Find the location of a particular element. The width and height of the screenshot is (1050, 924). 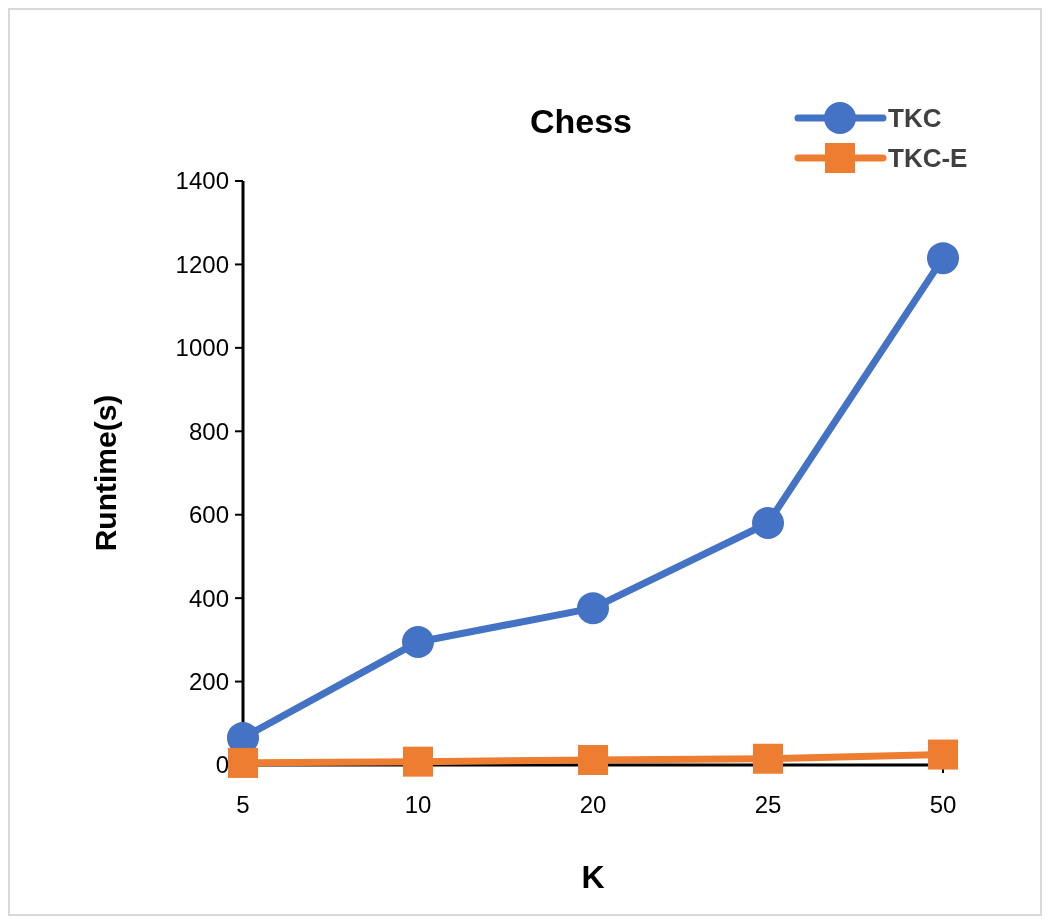

x-axis-title: K is located at coordinates (593, 877).